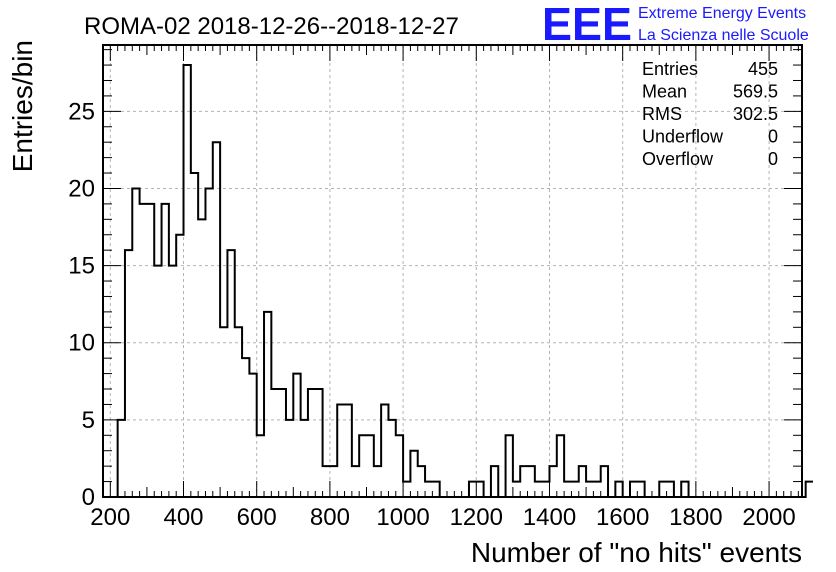  What do you see at coordinates (695, 517) in the screenshot?
I see `x-tick-label: 1800` at bounding box center [695, 517].